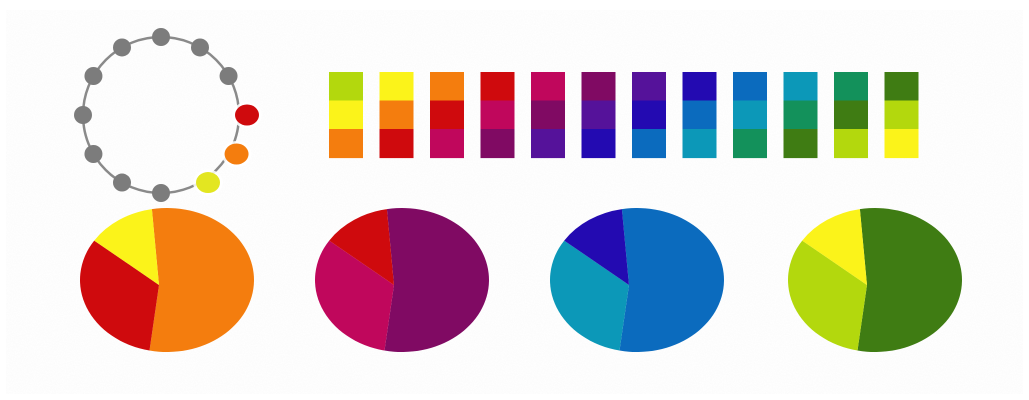 This screenshot has height=400, width=1029. What do you see at coordinates (168, 115) in the screenshot?
I see `color-wheel` at bounding box center [168, 115].